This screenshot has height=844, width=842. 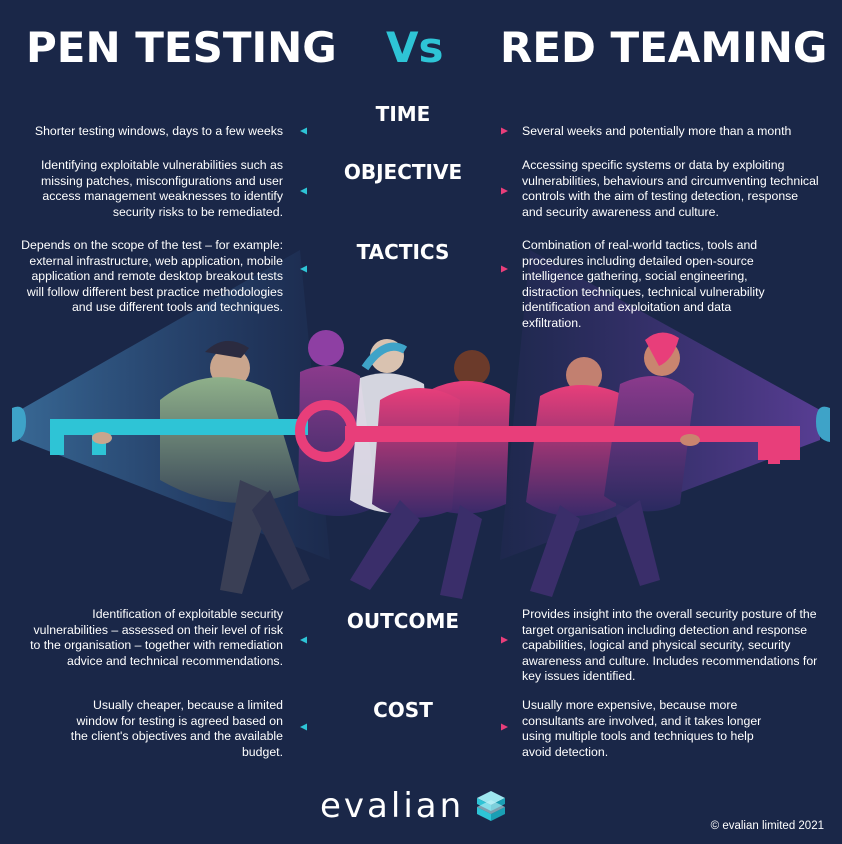 I want to click on evalian-logo: evalian, so click(x=414, y=806).